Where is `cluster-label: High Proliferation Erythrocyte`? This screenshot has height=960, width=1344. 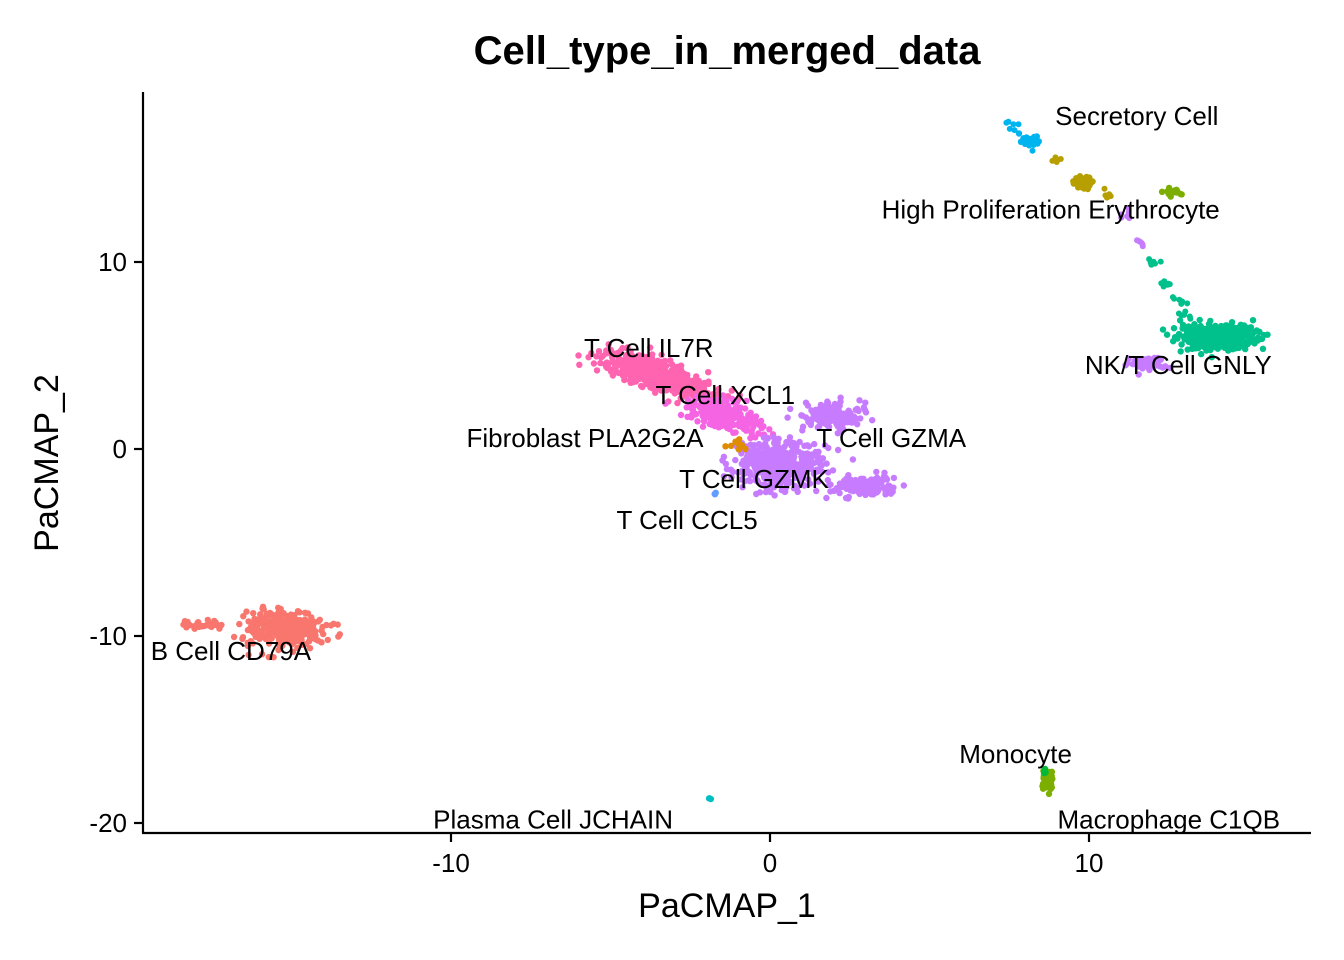
cluster-label: High Proliferation Erythrocyte is located at coordinates (1051, 210).